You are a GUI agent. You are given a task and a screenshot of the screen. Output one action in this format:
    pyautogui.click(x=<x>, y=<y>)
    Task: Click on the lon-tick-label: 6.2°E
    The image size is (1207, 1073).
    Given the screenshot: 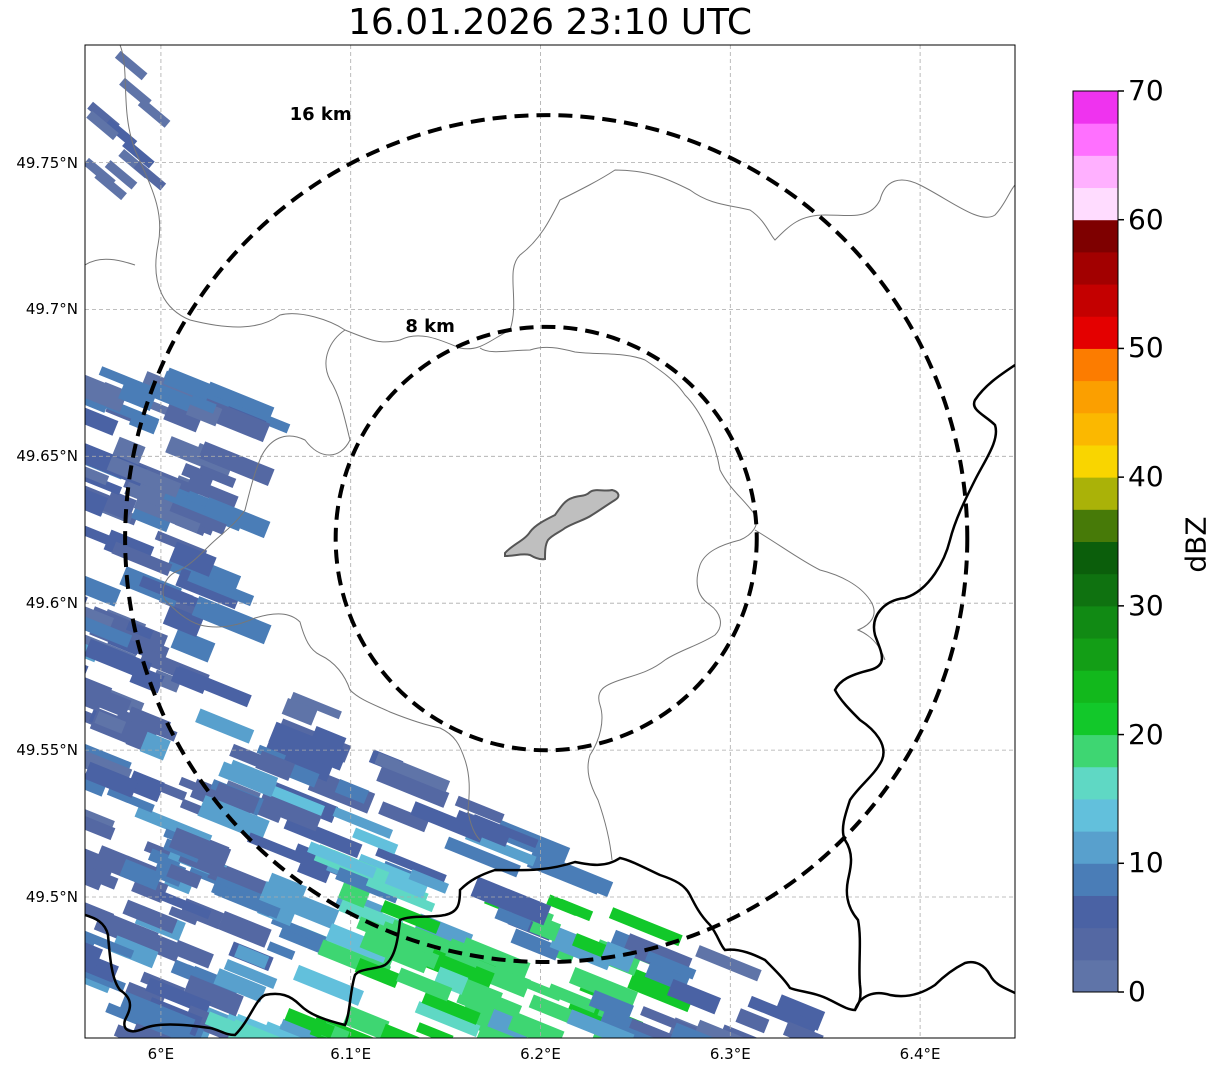 What is the action you would take?
    pyautogui.click(x=540, y=1054)
    